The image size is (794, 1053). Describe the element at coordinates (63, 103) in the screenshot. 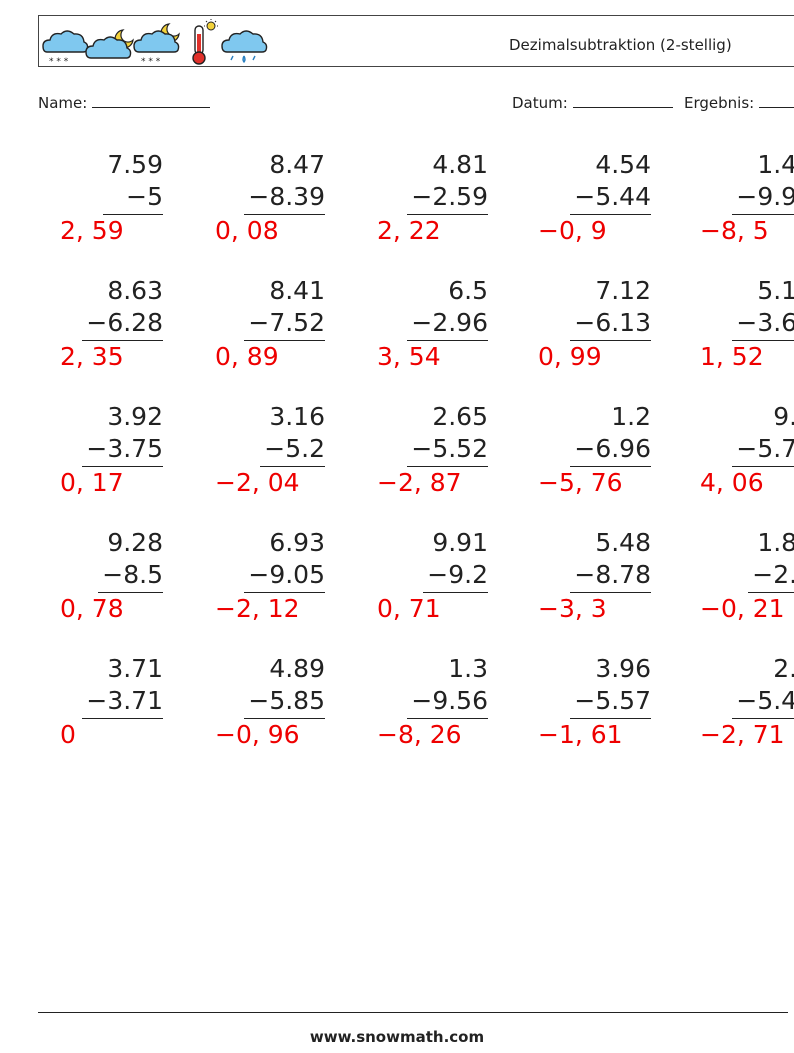

I see `name-label: Name:` at that location.